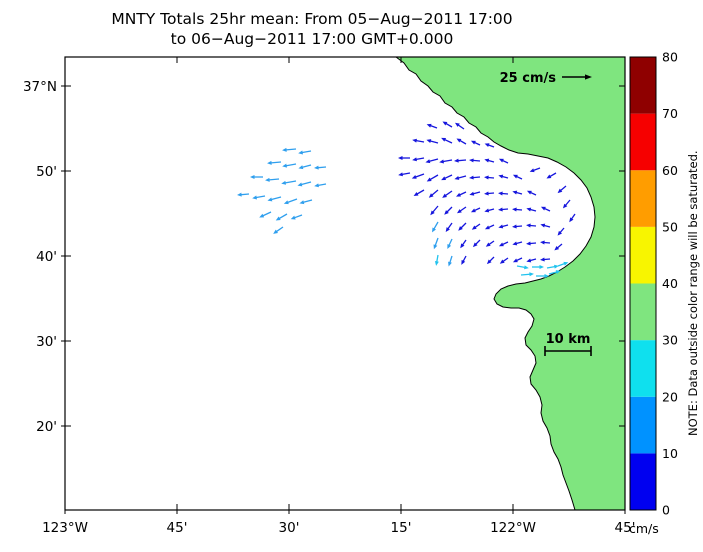  What do you see at coordinates (46, 342) in the screenshot?
I see `y-tick-label: 30'` at bounding box center [46, 342].